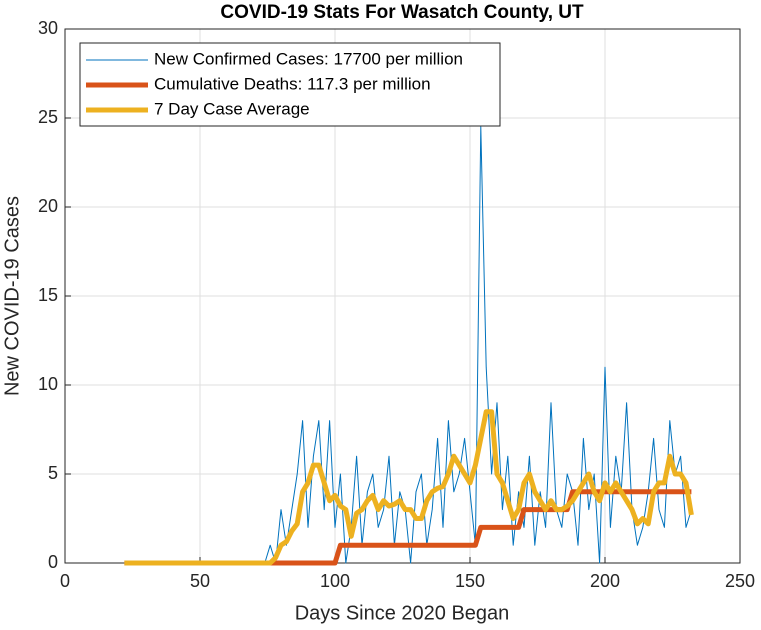  What do you see at coordinates (470, 581) in the screenshot?
I see `x-tick-label: 150` at bounding box center [470, 581].